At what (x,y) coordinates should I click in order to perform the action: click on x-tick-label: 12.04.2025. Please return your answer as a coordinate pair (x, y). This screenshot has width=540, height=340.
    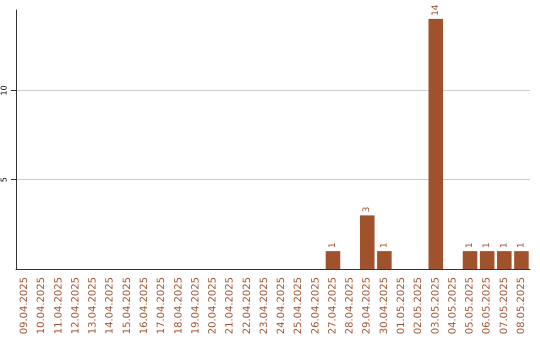
    Looking at the image, I should click on (76, 305).